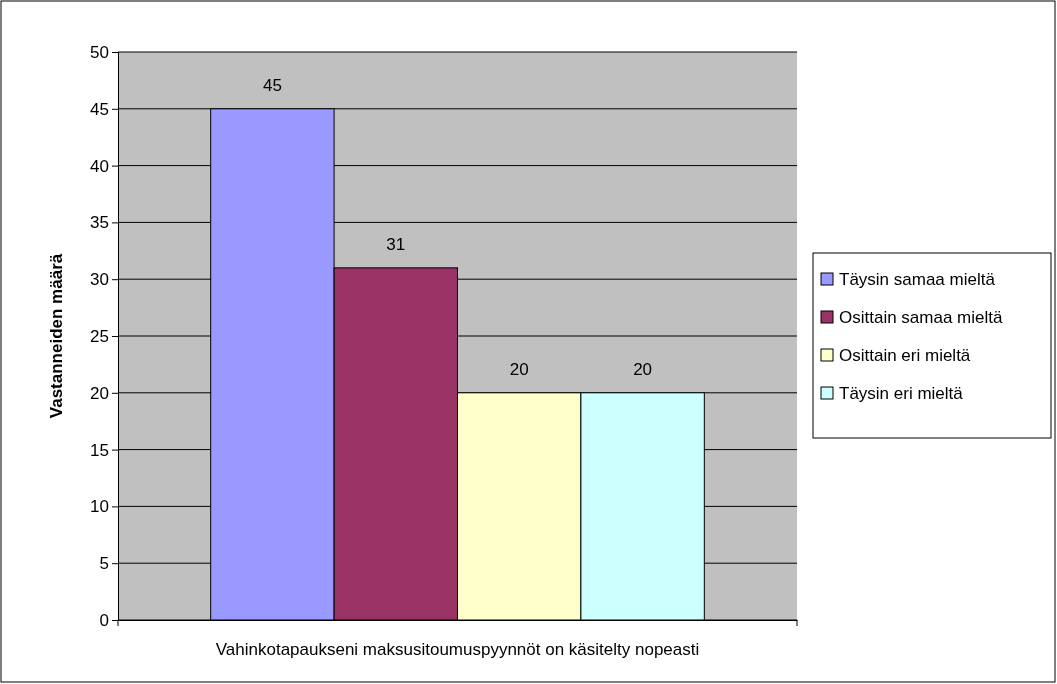 The image size is (1057, 684). What do you see at coordinates (396, 244) in the screenshot?
I see `data-label: 31` at bounding box center [396, 244].